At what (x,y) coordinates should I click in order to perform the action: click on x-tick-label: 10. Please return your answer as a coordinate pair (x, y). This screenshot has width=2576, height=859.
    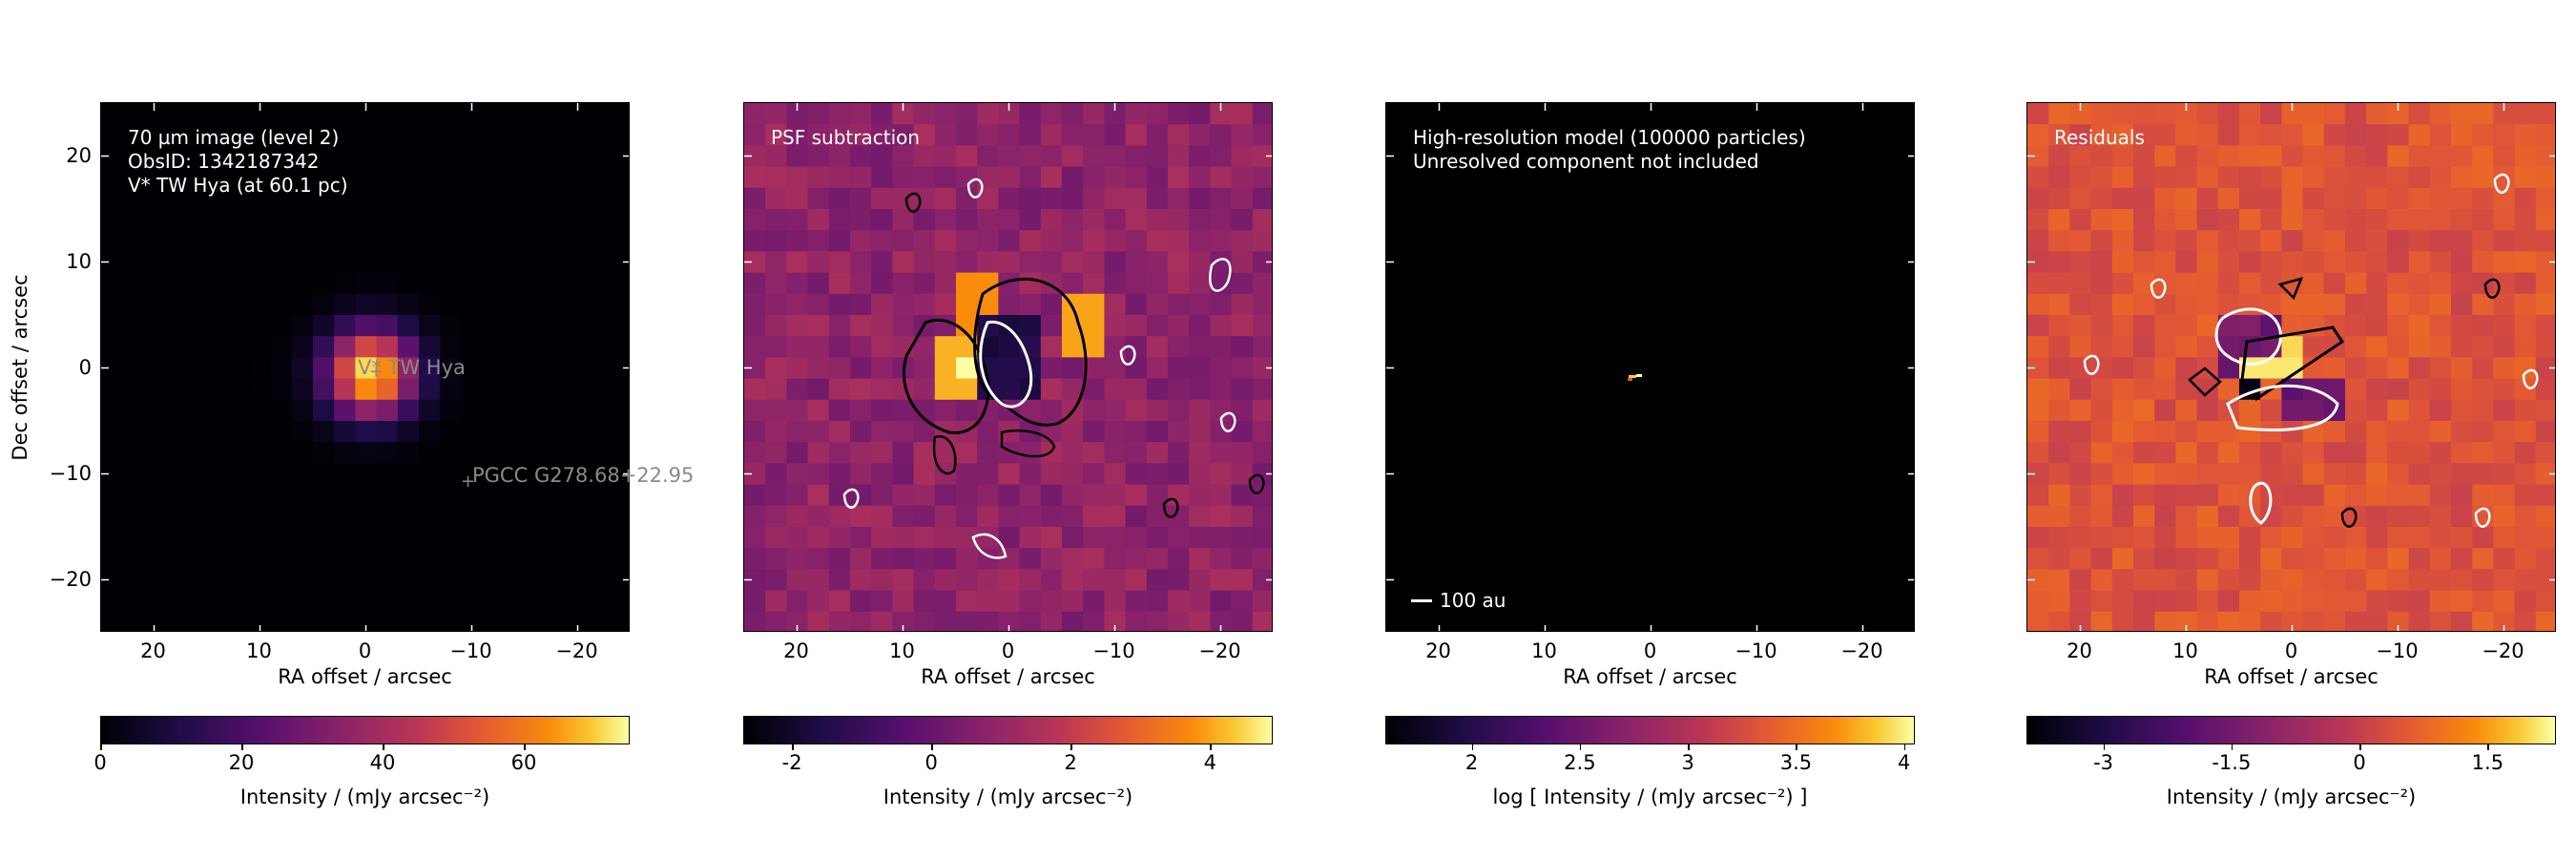
    Looking at the image, I should click on (1544, 650).